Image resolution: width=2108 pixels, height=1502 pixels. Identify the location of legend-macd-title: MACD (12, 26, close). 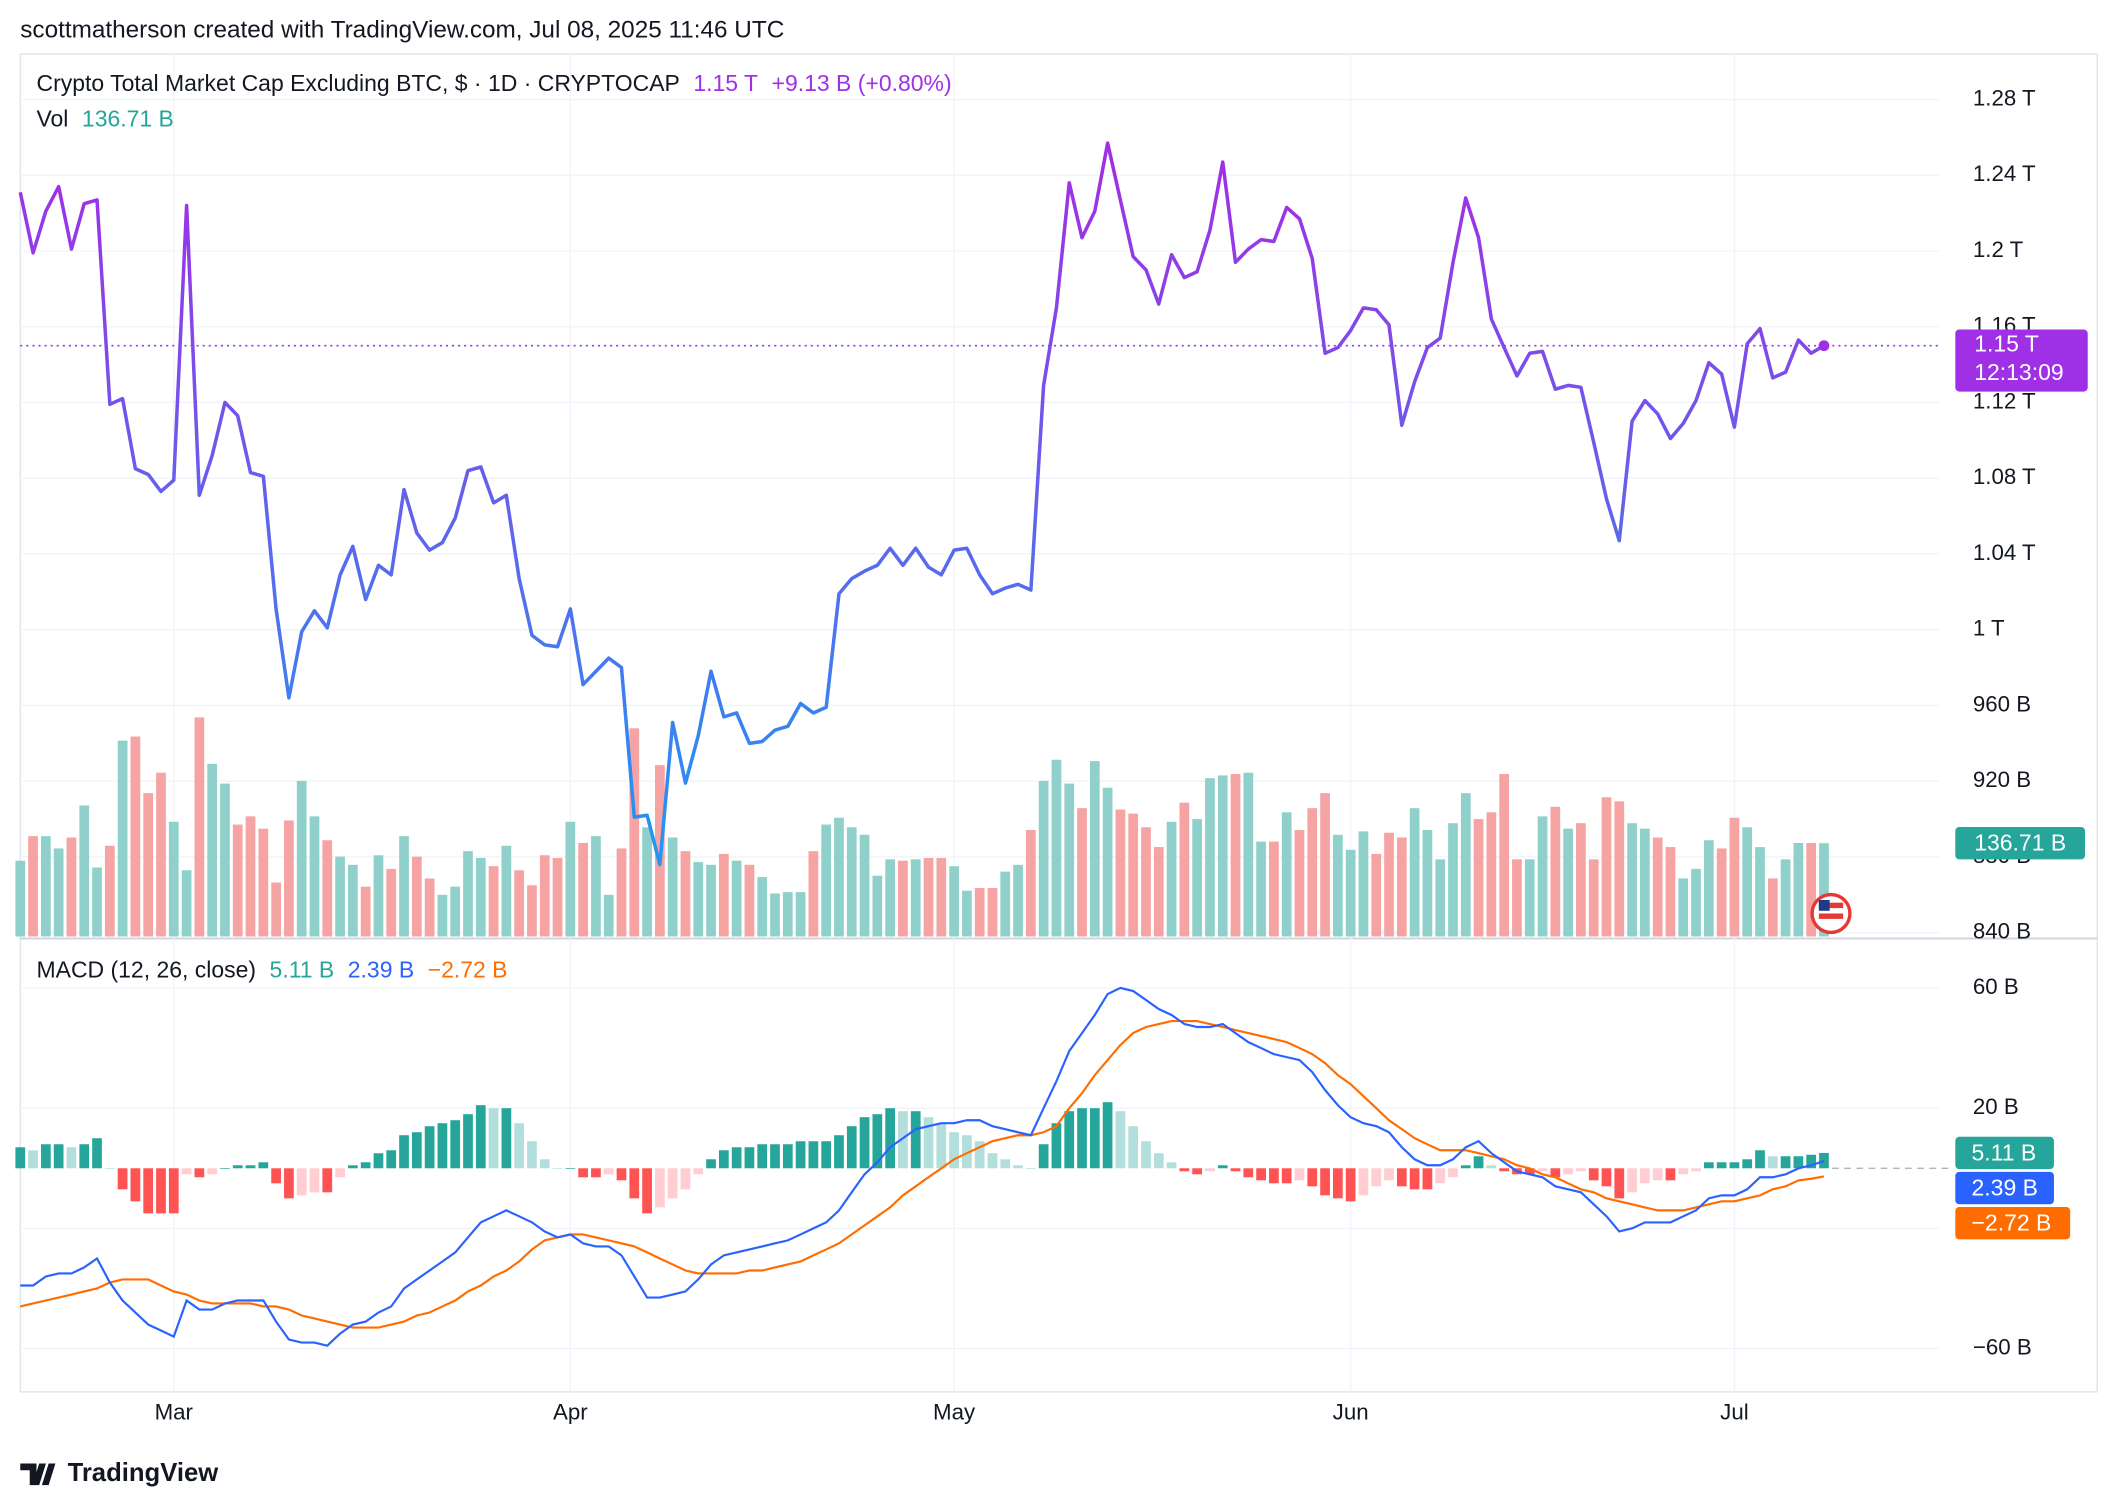
(146, 970).